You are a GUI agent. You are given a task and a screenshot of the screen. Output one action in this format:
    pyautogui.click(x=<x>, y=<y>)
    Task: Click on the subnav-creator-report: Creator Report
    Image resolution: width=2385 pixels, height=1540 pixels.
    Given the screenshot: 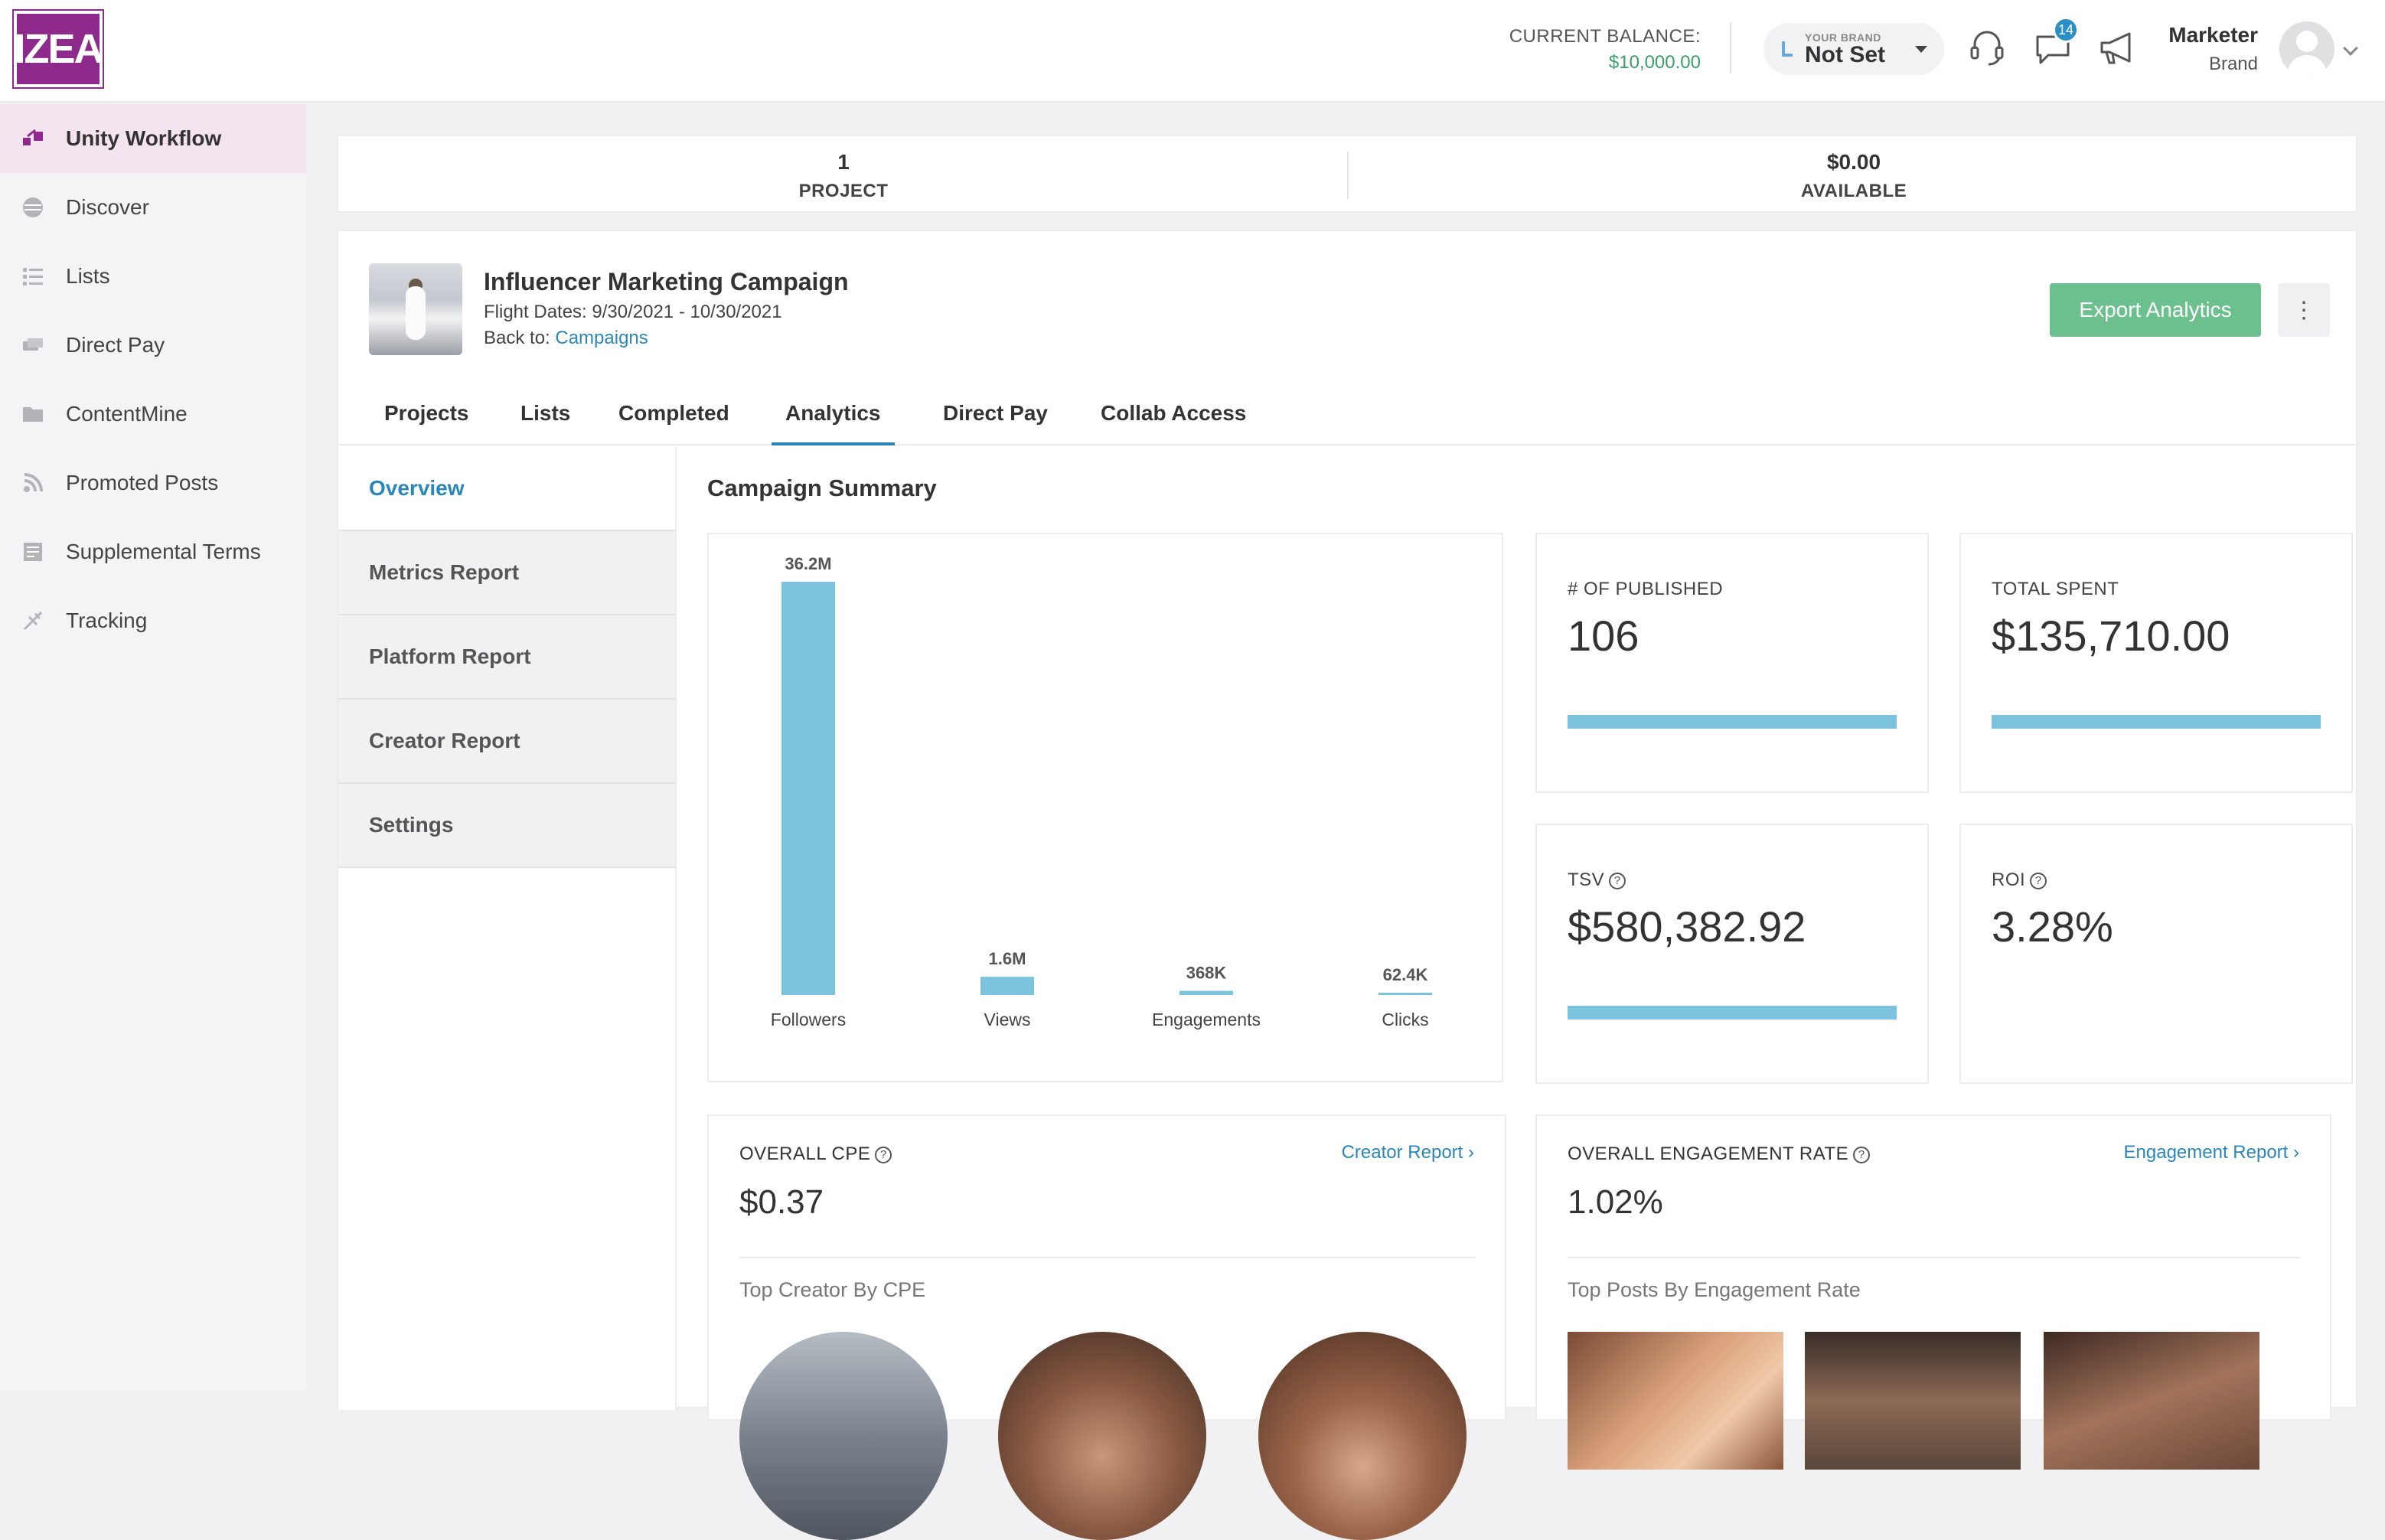 What is the action you would take?
    pyautogui.click(x=507, y=742)
    